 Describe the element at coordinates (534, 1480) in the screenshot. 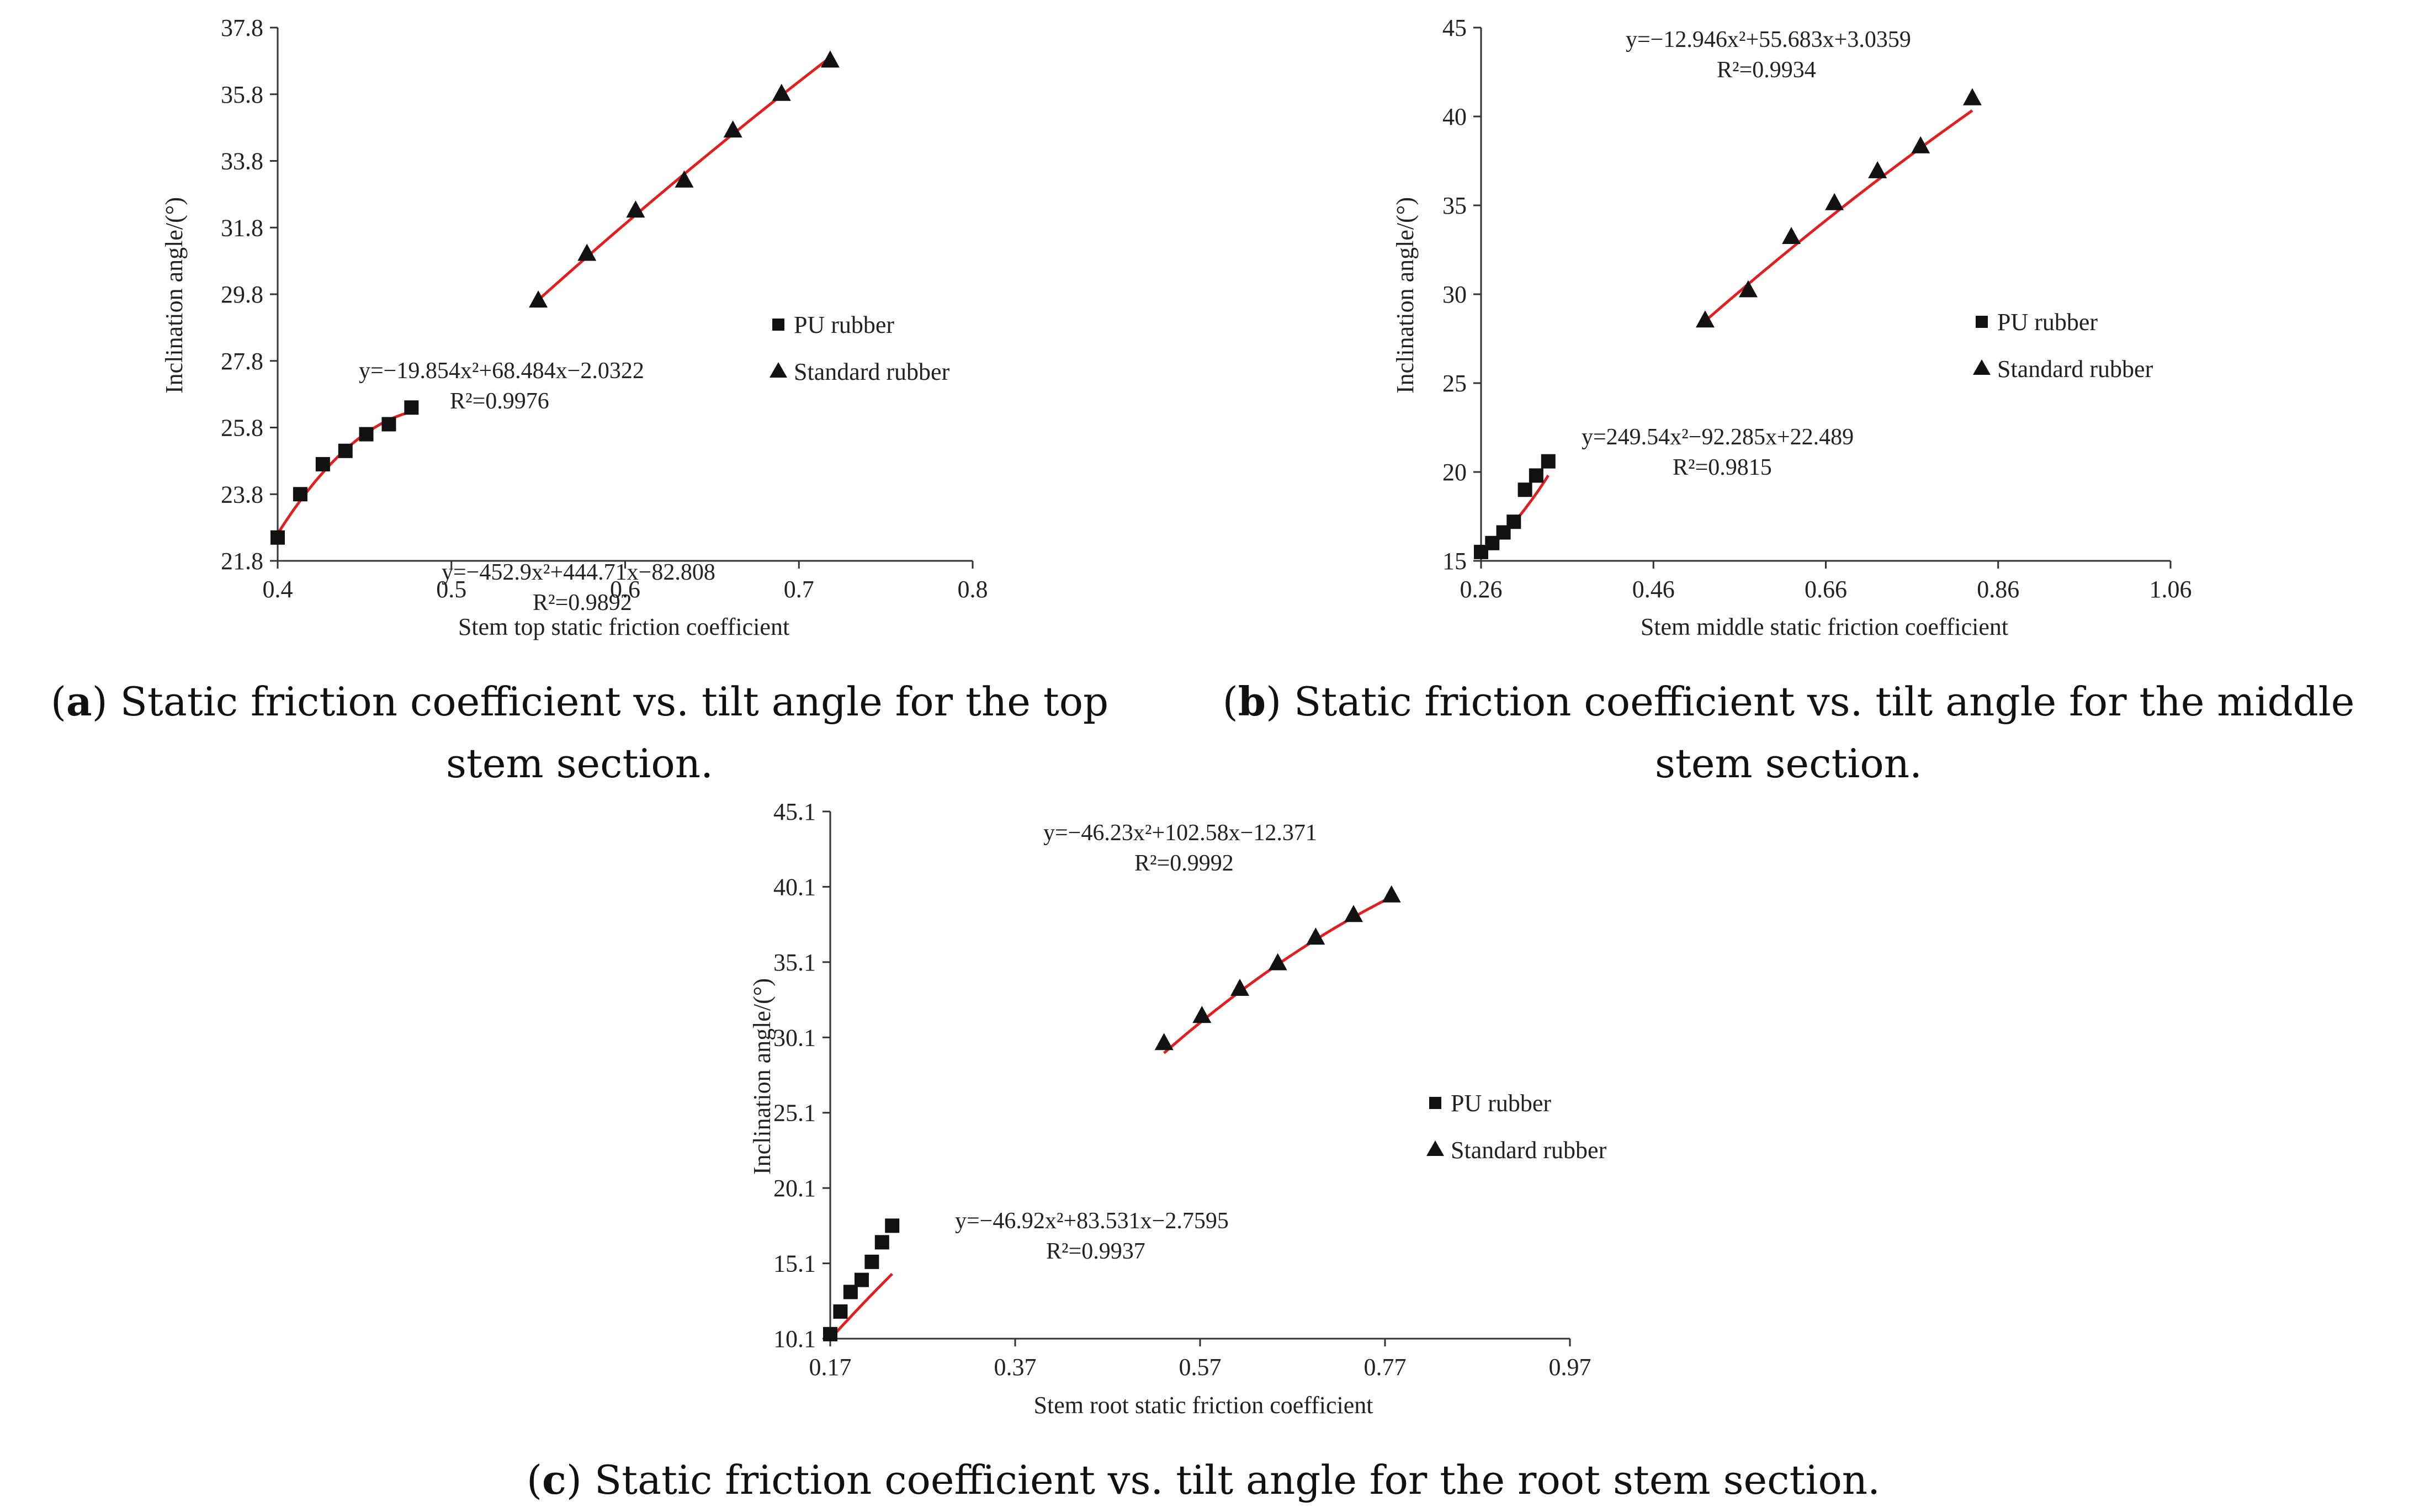

I see `caption-c-open: (` at that location.